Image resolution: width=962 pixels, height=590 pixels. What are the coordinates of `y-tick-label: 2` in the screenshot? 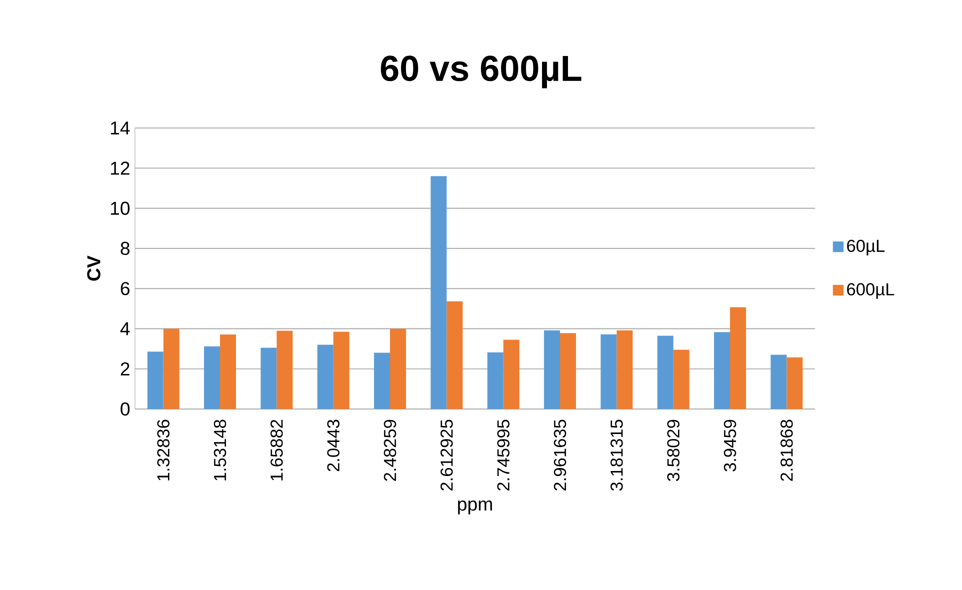 It's located at (125, 369).